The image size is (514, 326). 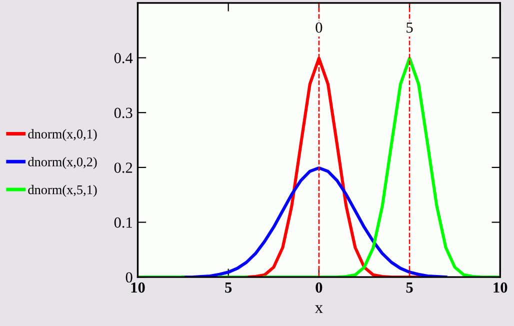 What do you see at coordinates (123, 113) in the screenshot?
I see `y-tick-label: 0.3` at bounding box center [123, 113].